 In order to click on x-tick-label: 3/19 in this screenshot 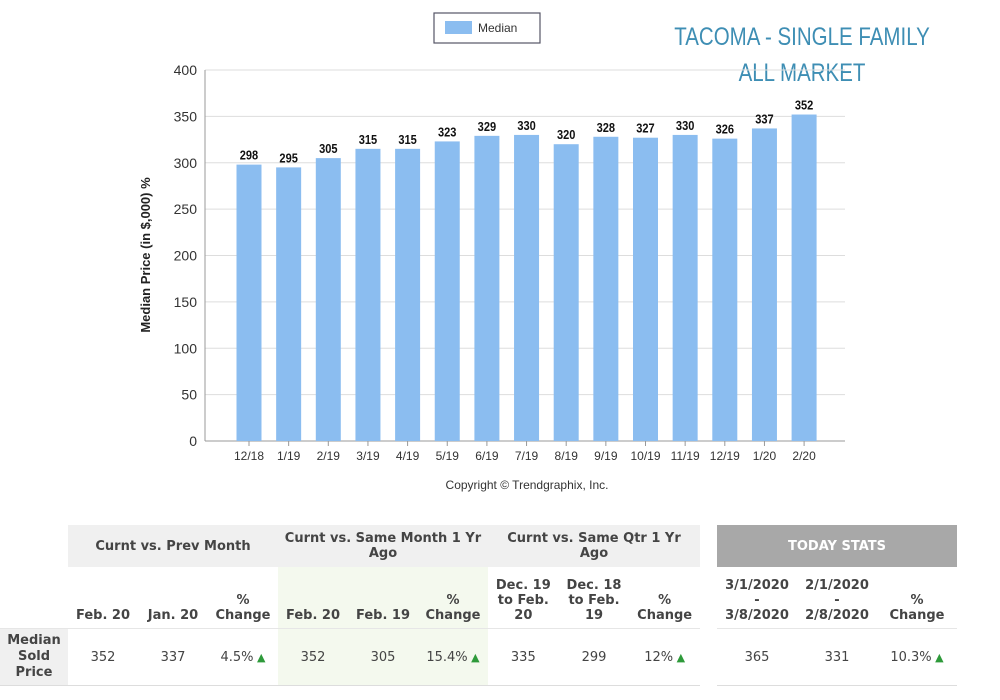, I will do `click(368, 456)`.